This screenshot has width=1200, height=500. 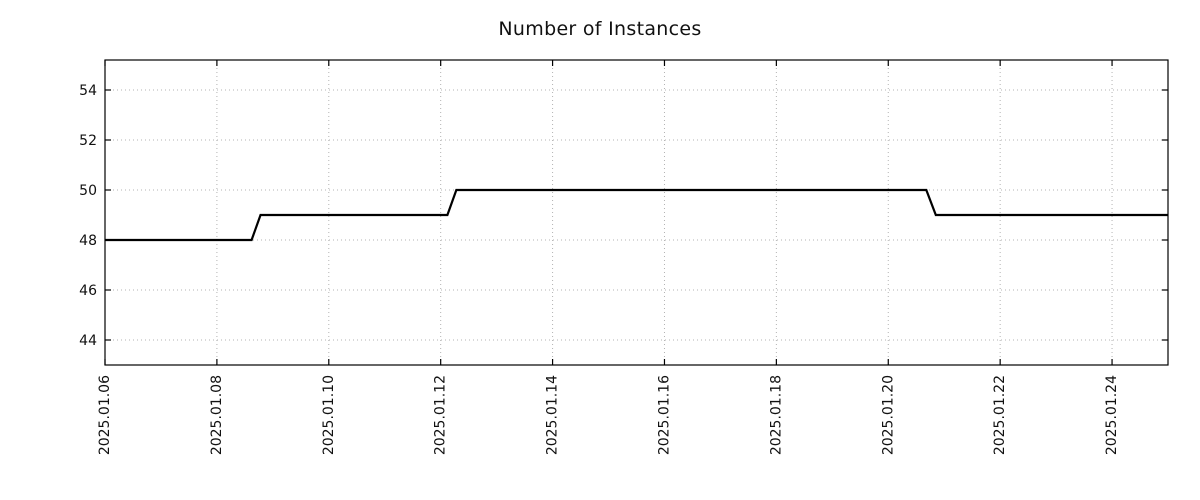 I want to click on chart-title: Number of Instances, so click(x=600, y=29).